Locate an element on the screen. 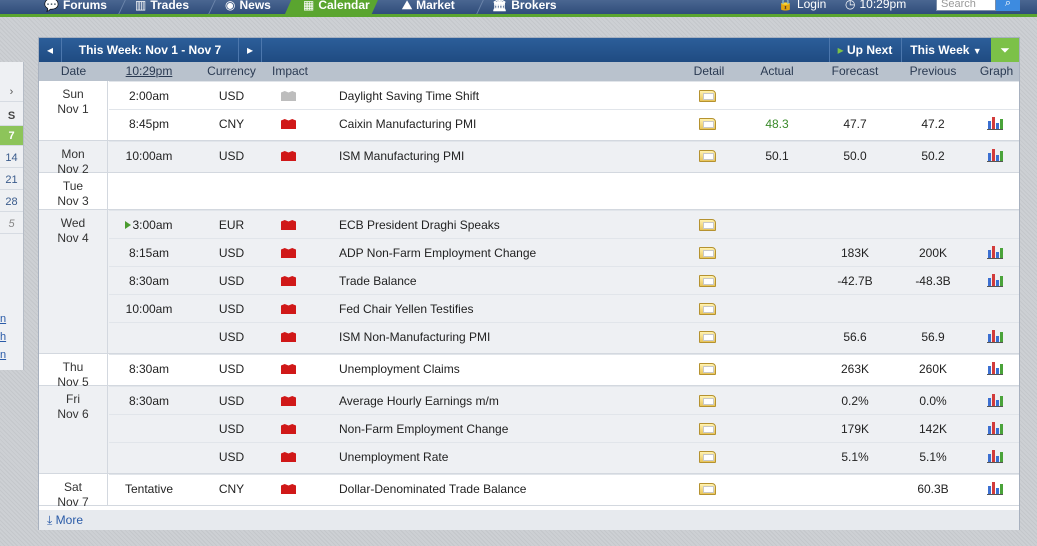  event-row: 3:00am EUR ECB President Draghi Speaks is located at coordinates (564, 224).